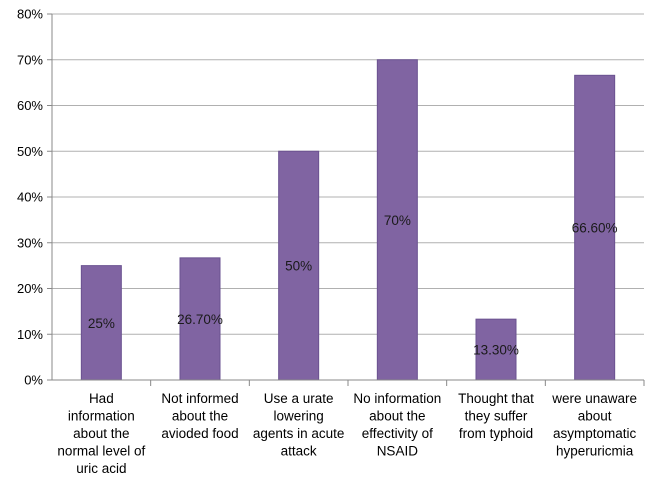 Image resolution: width=651 pixels, height=482 pixels. I want to click on y-tick-label: 10%, so click(30, 334).